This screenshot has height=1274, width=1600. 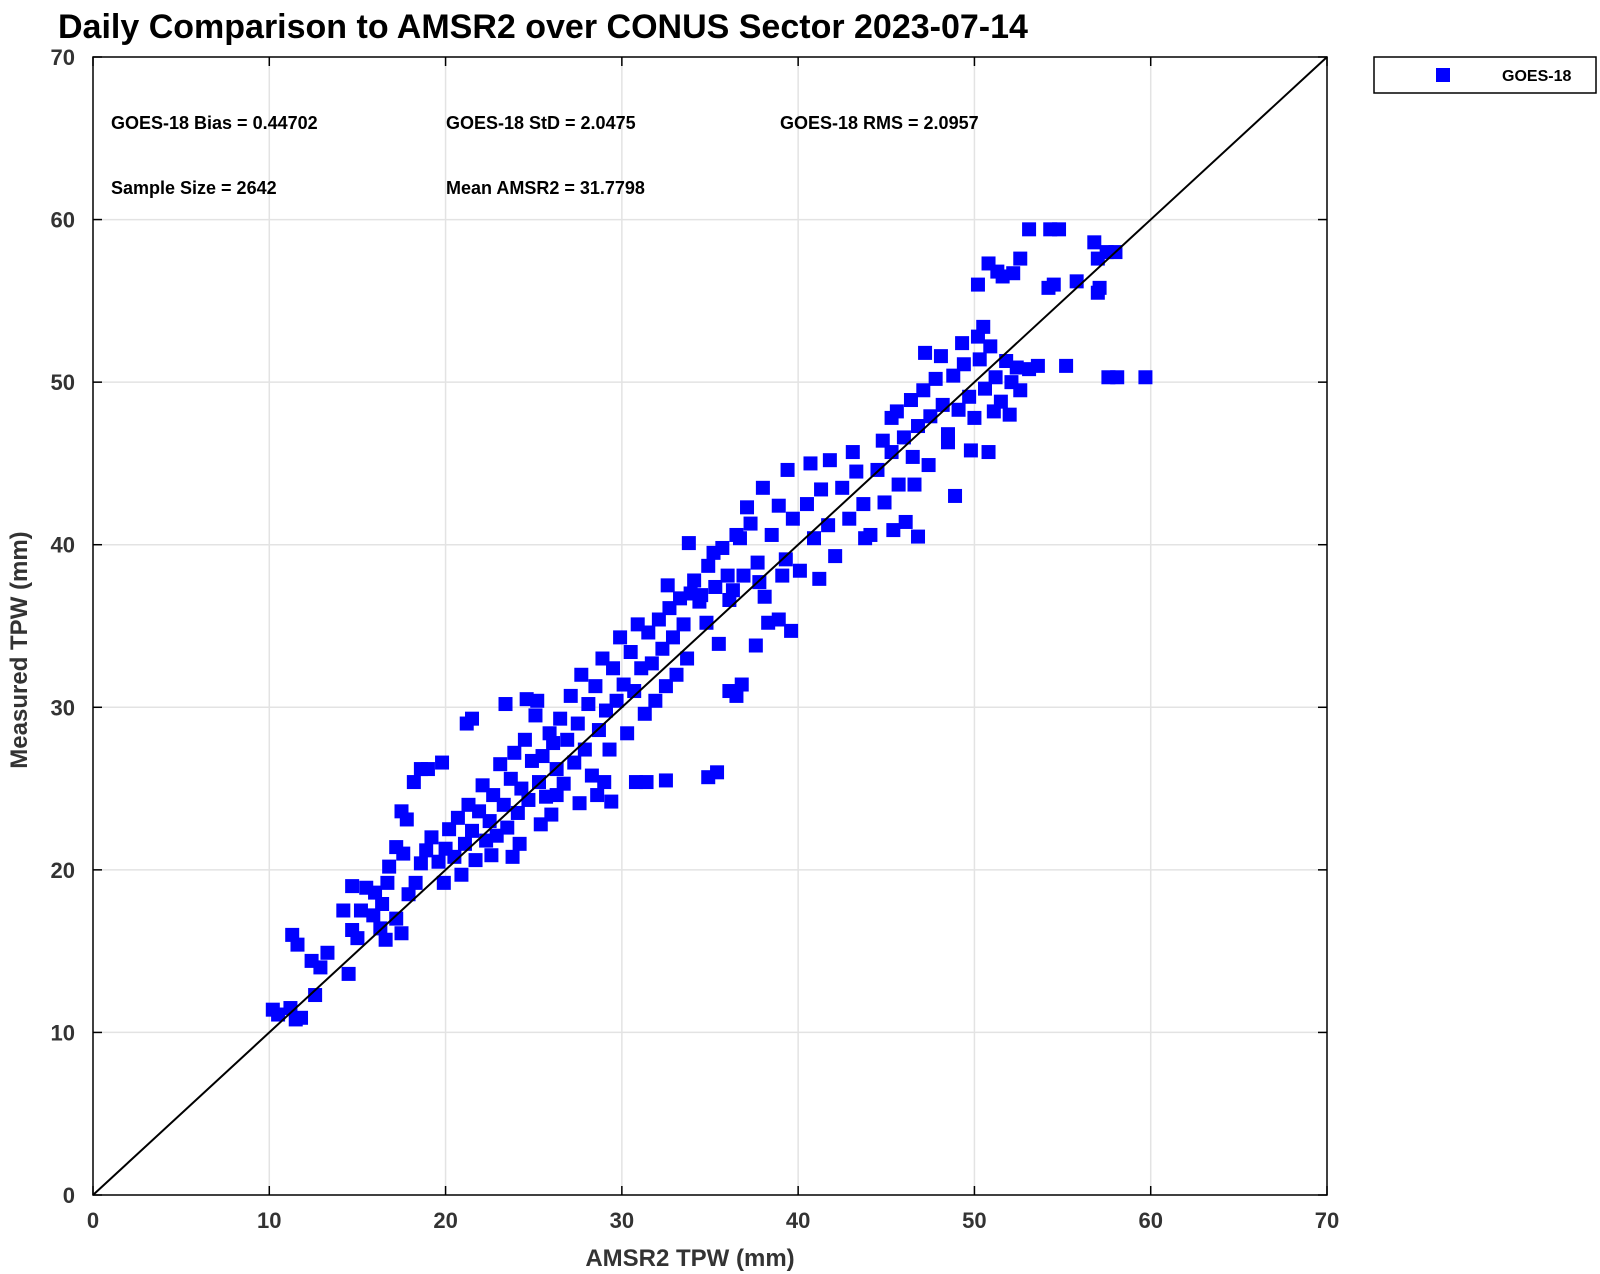 I want to click on y-axis-label: Measured TPW (mm), so click(x=19, y=649).